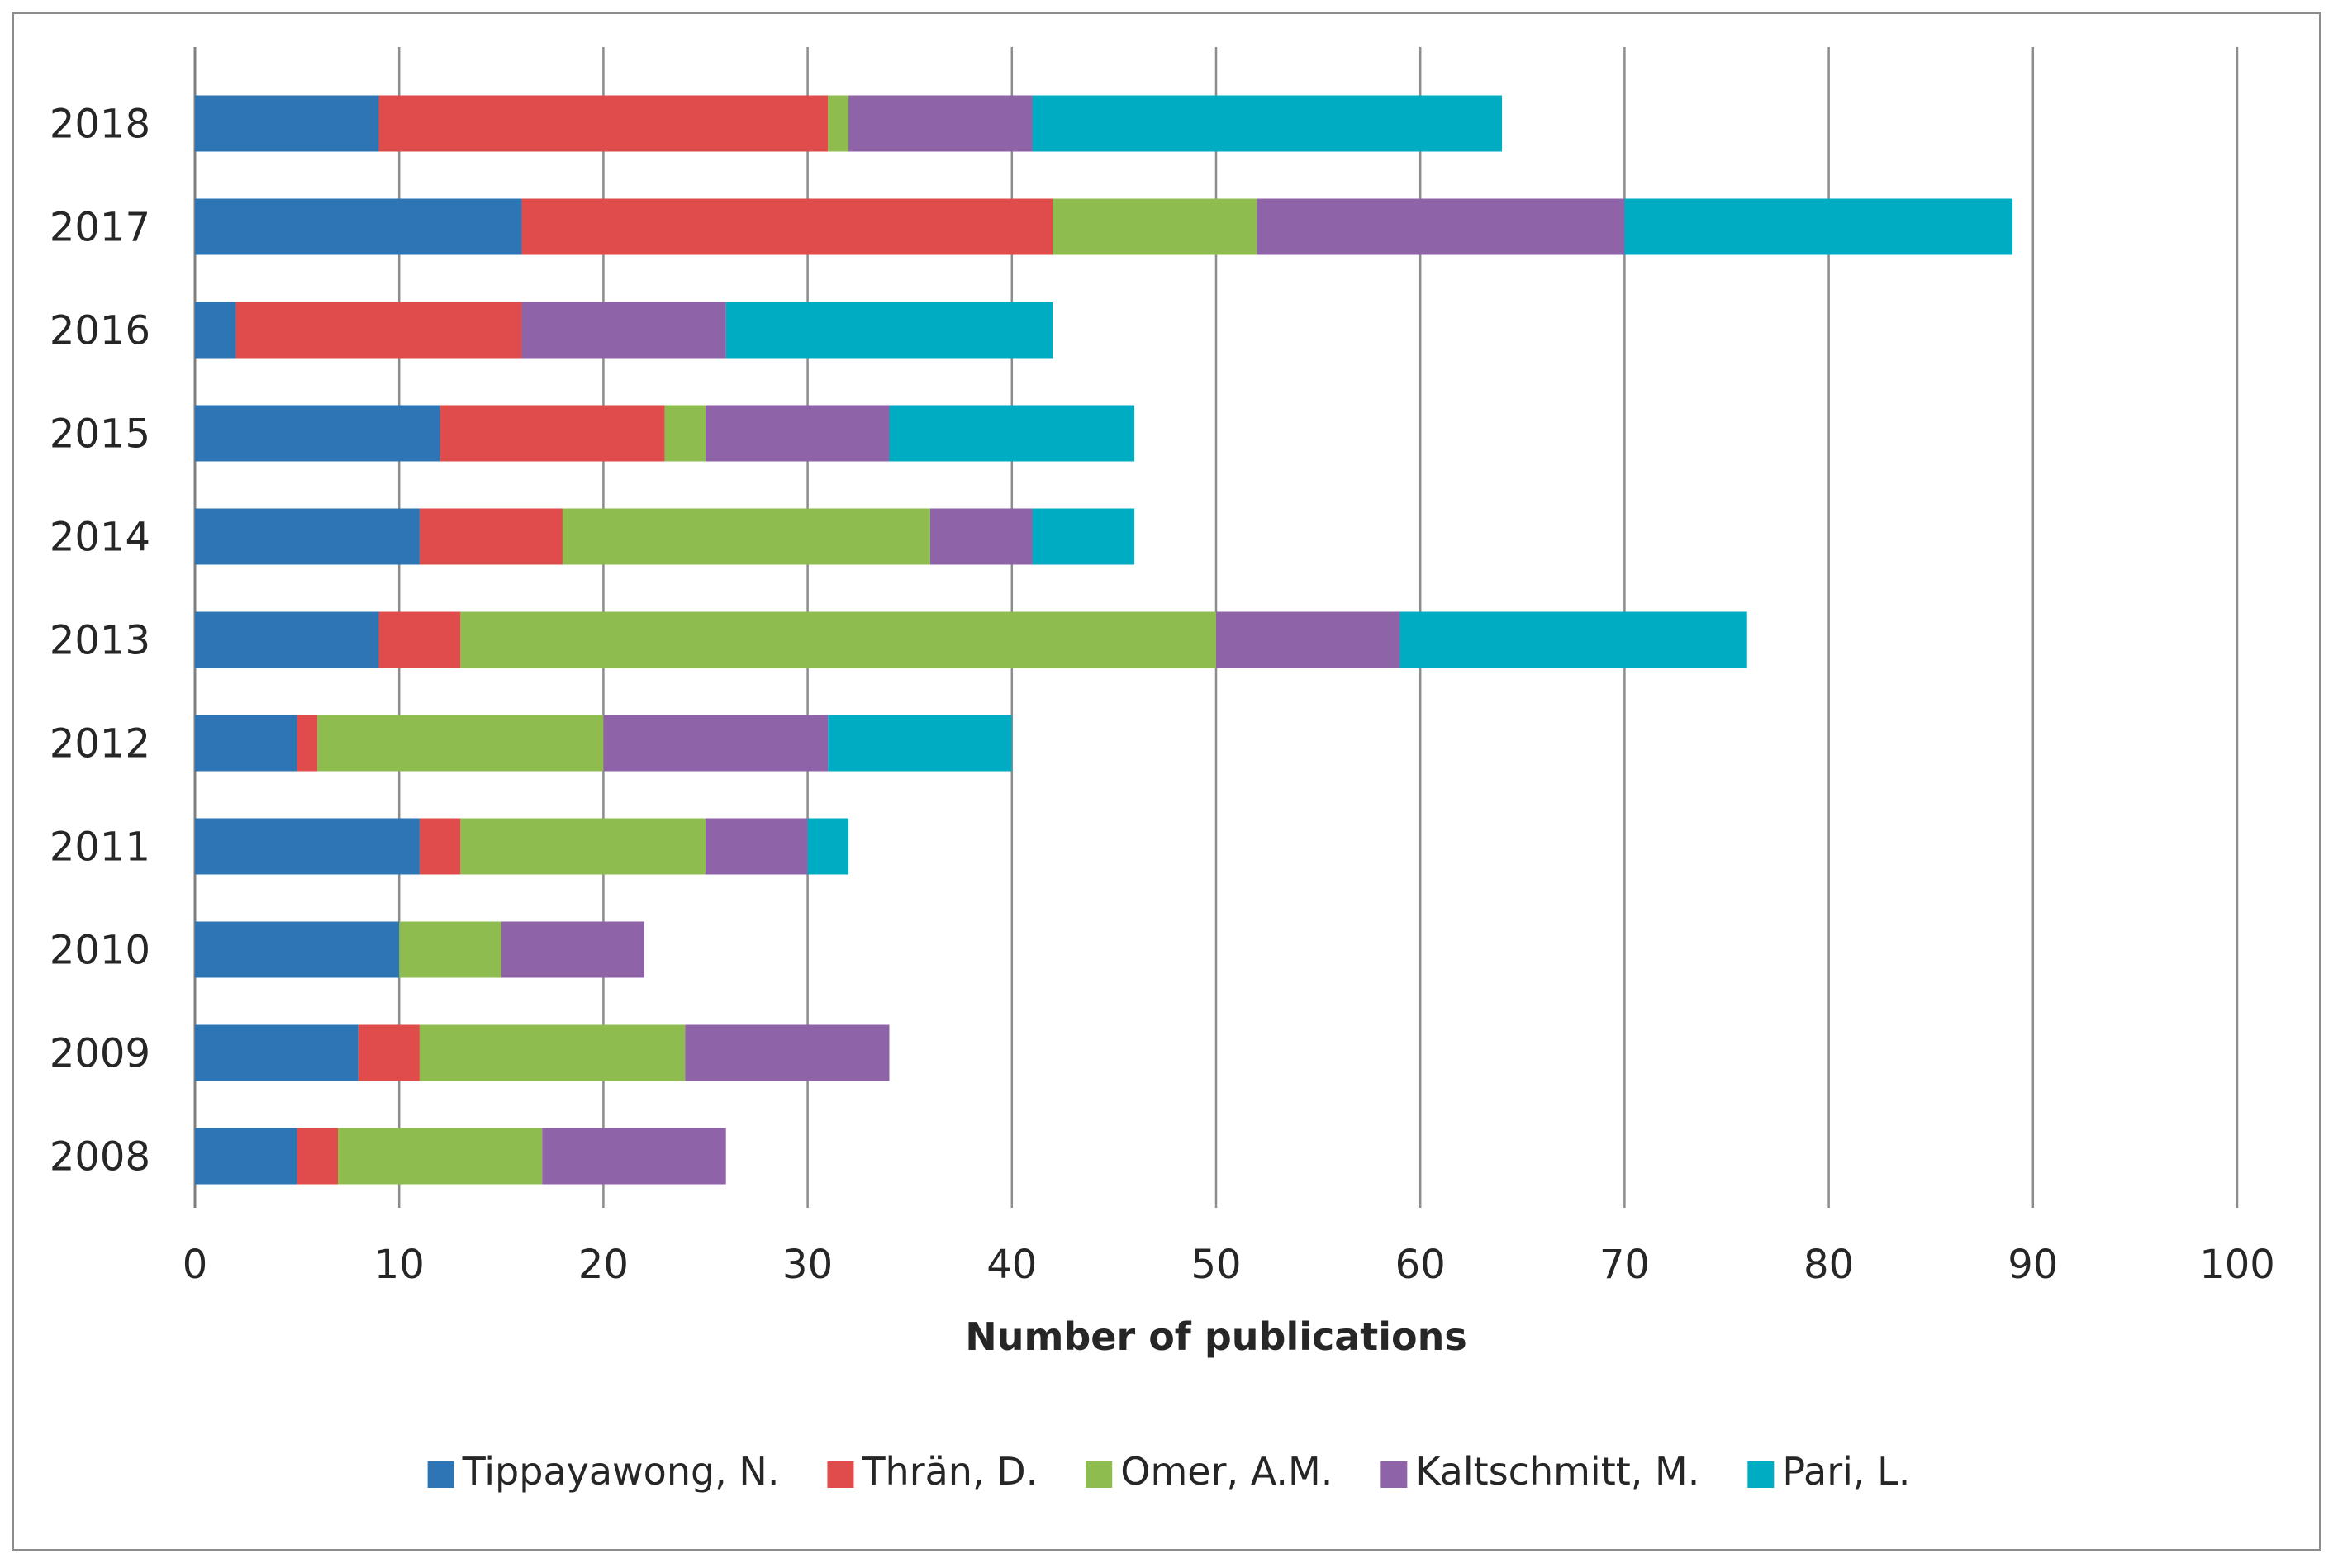  What do you see at coordinates (757, 847) in the screenshot?
I see `bar-2011-kaltschmitt-m` at bounding box center [757, 847].